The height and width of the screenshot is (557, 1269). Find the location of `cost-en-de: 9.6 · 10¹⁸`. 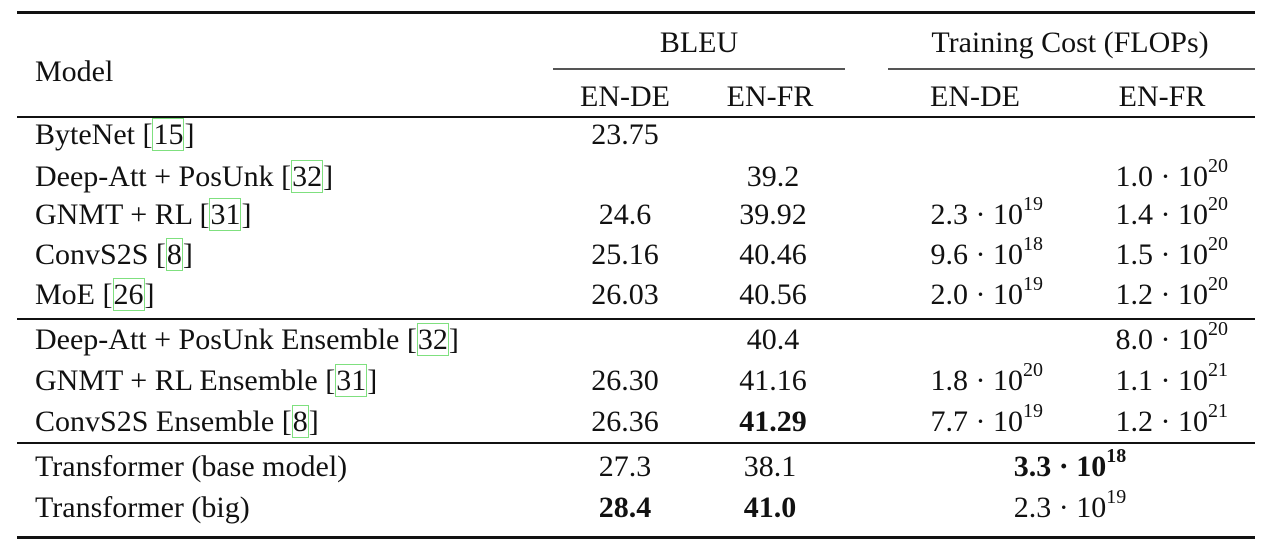

cost-en-de: 9.6 · 10¹⁸ is located at coordinates (987, 253).